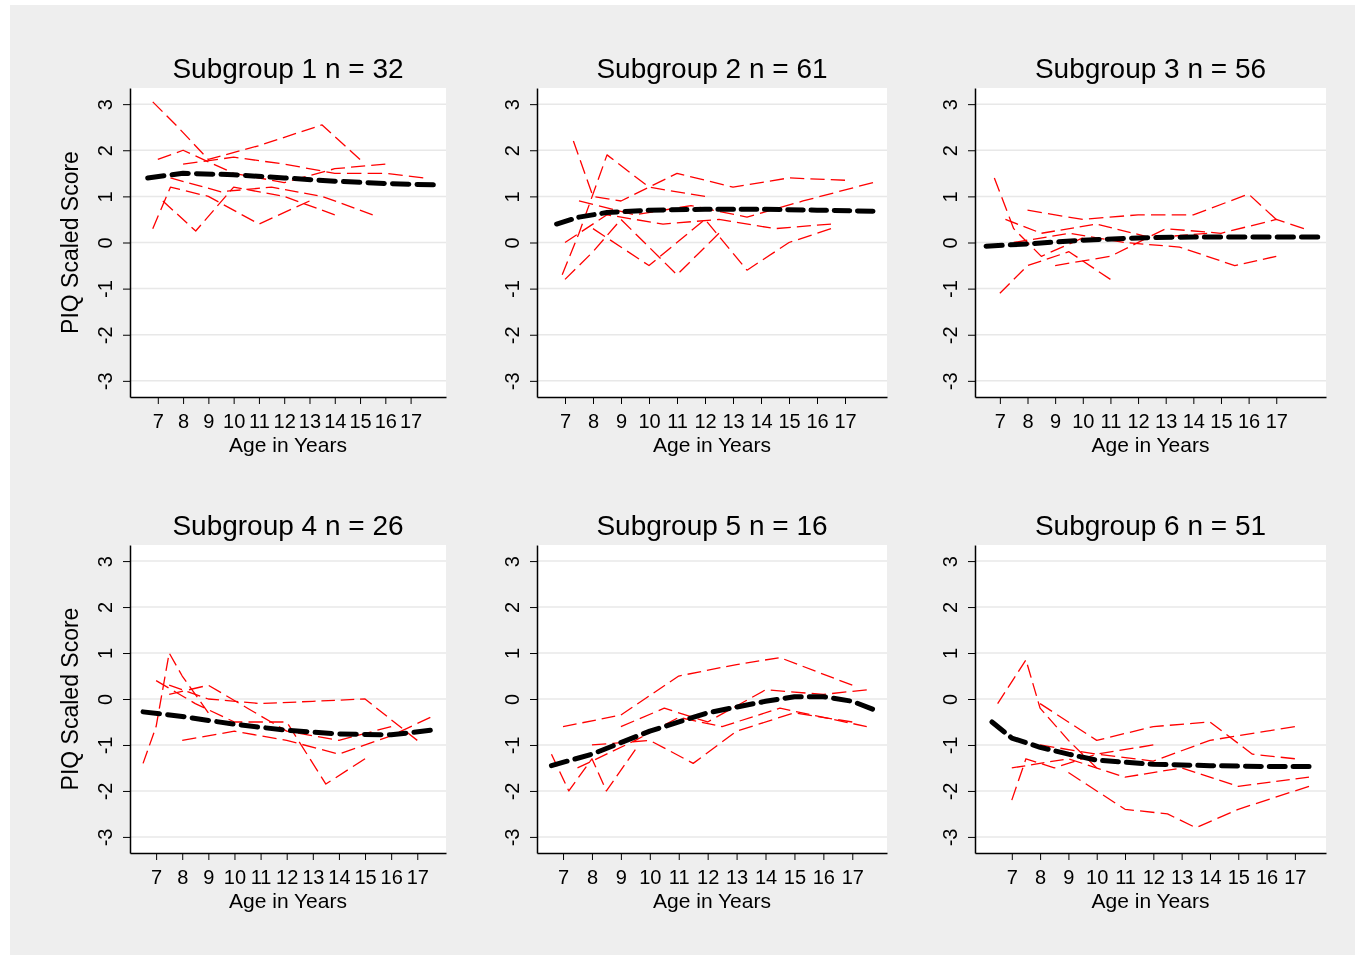 Image resolution: width=1355 pixels, height=956 pixels. I want to click on chart-title: Subgroup 5 n = 16, so click(712, 525).